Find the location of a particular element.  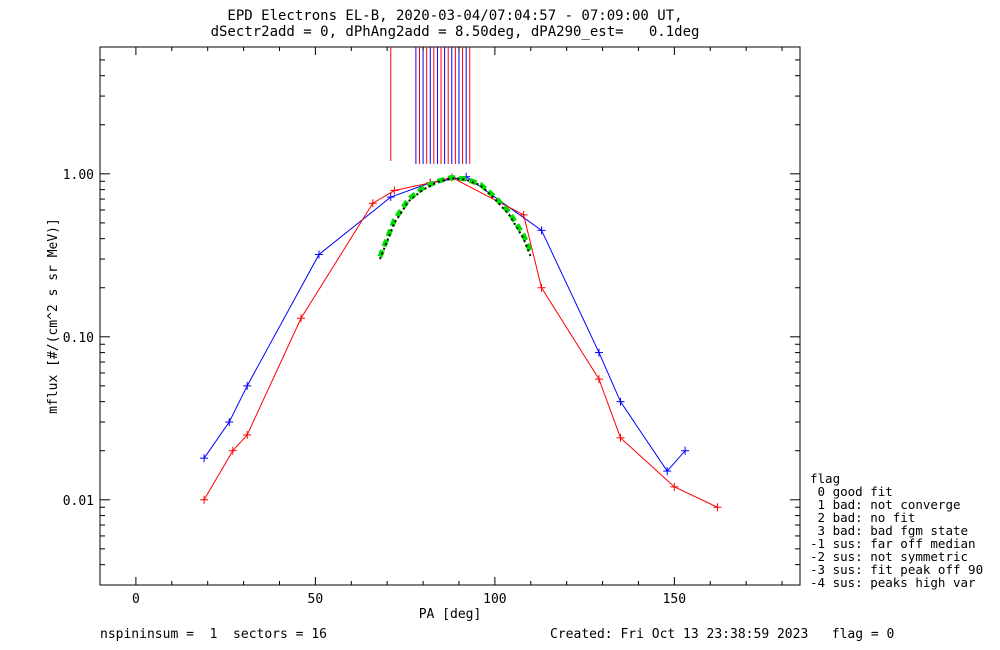

y-tick-label: 0.10 is located at coordinates (78, 338).